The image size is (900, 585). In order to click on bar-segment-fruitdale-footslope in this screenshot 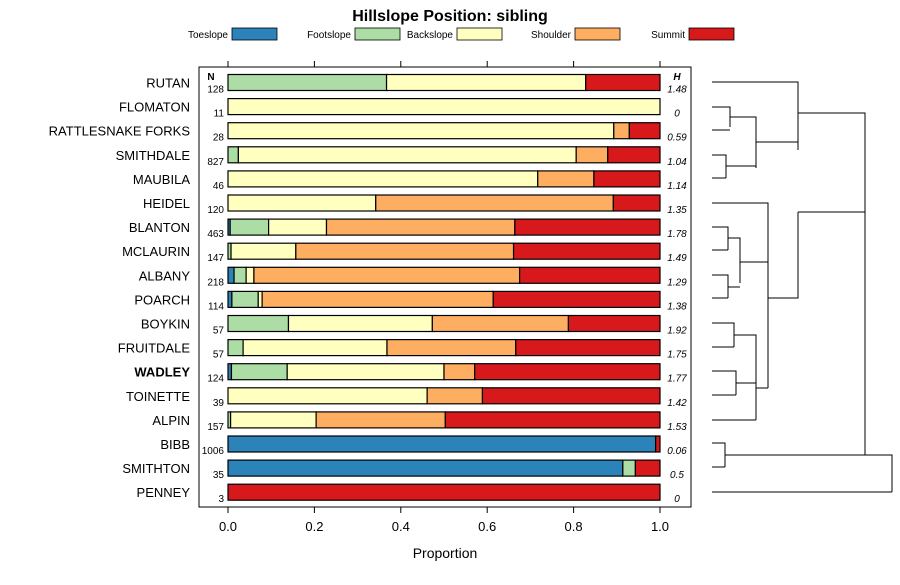, I will do `click(235, 348)`.